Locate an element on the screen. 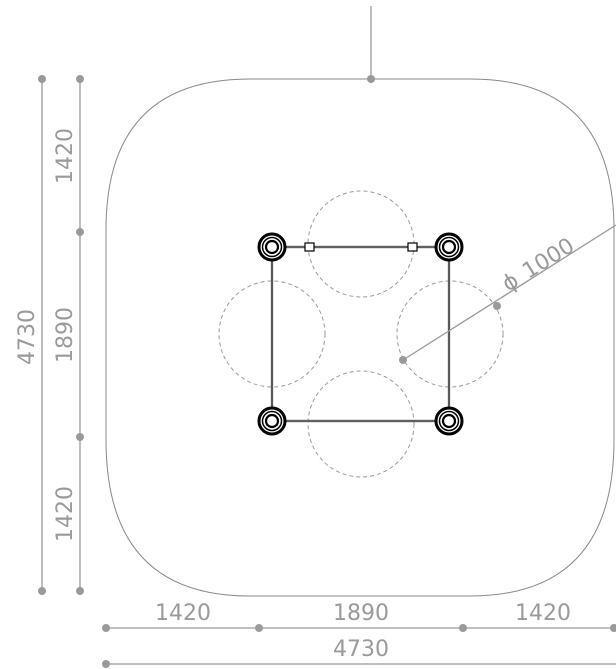 The width and height of the screenshot is (616, 669). clamp-left is located at coordinates (309, 247).